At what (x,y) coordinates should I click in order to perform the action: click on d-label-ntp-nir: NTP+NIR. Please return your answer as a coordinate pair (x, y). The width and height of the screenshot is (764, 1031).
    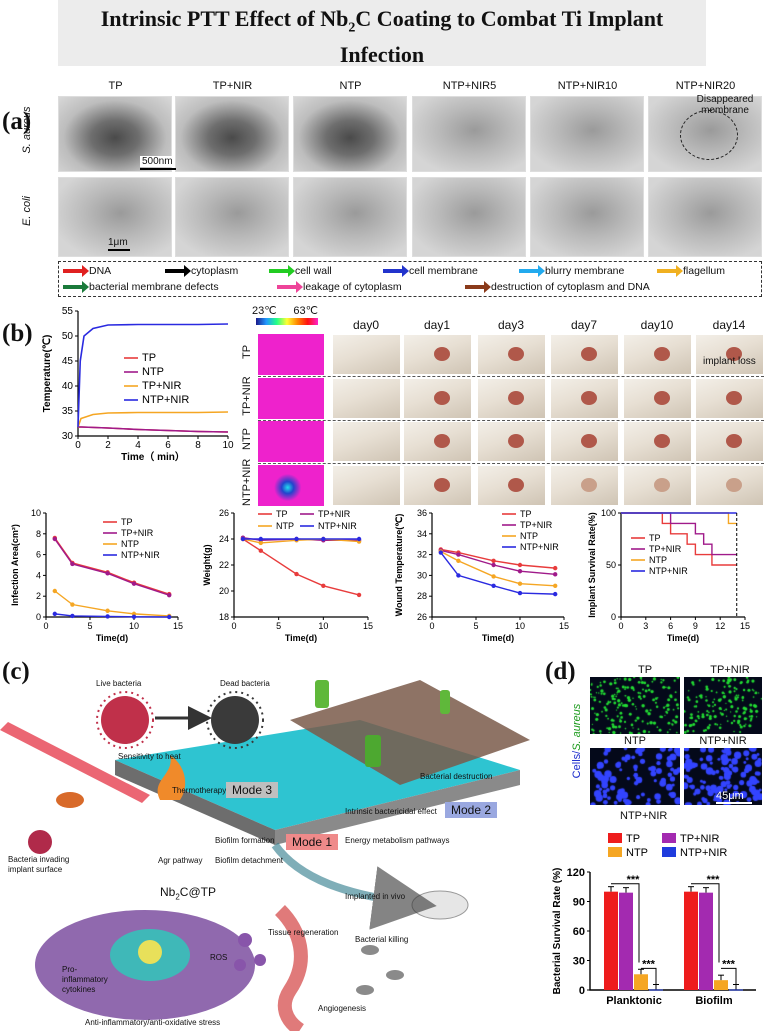
    Looking at the image, I should click on (723, 741).